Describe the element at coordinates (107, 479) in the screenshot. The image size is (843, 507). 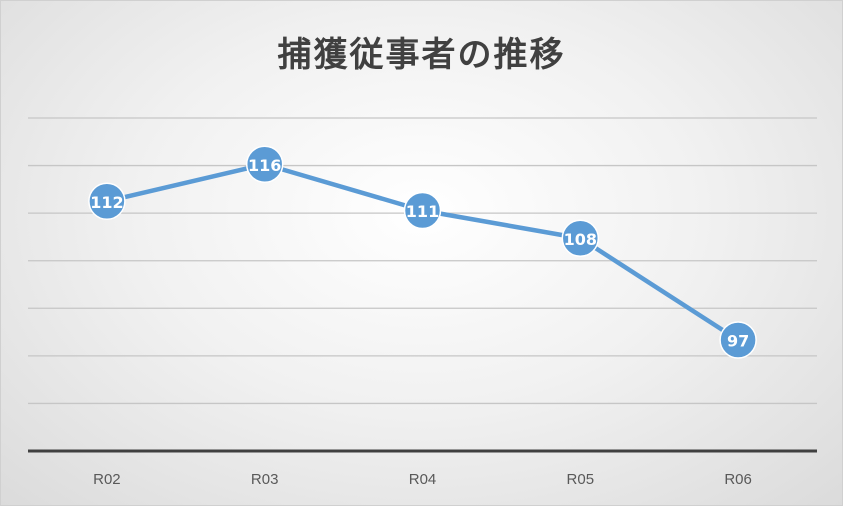
I see `x-tick-label: R02` at that location.